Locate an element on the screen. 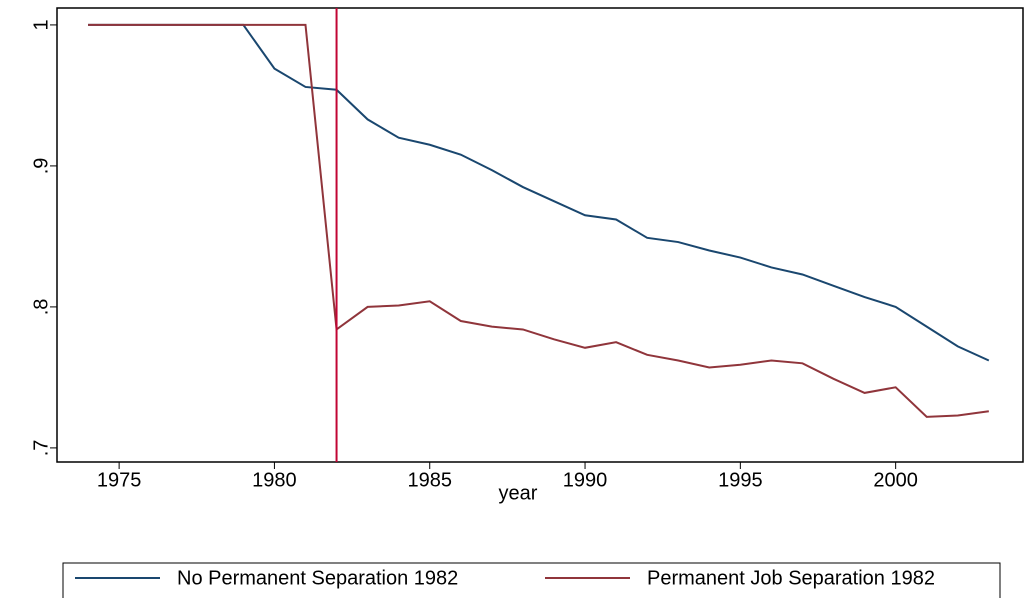 The width and height of the screenshot is (1035, 598). x-tick-label: 1980 is located at coordinates (274, 480).